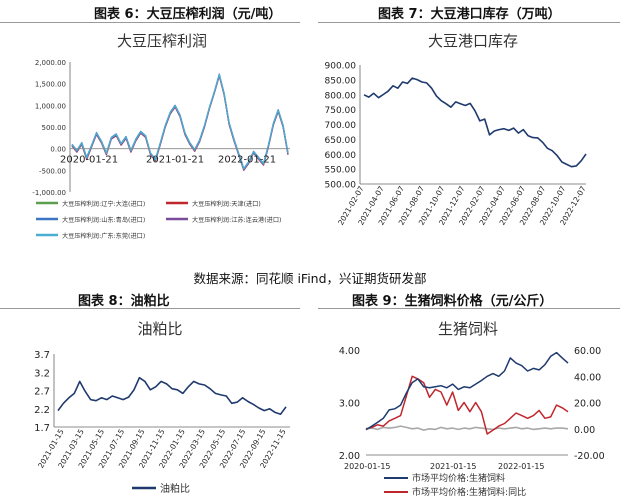  What do you see at coordinates (341, 156) in the screenshot?
I see `stock-y-tick: 600.00` at bounding box center [341, 156].